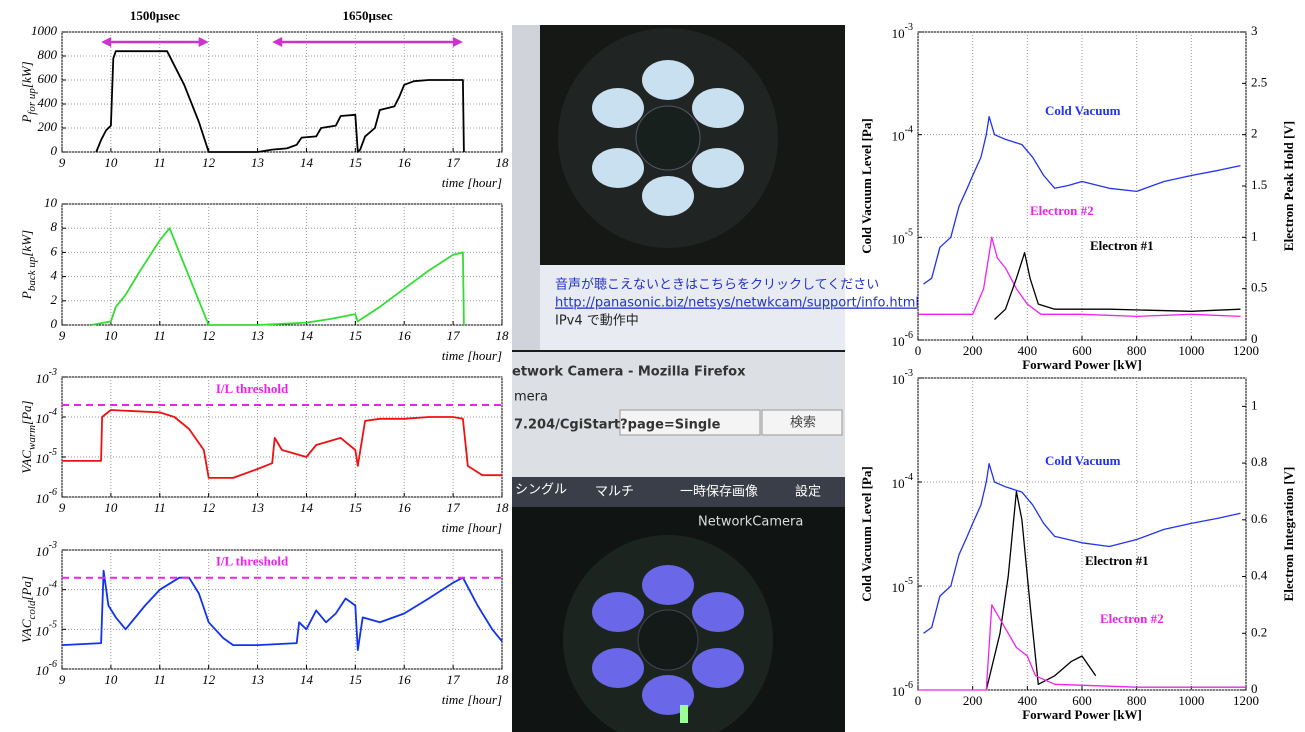 This screenshot has height=732, width=1305. What do you see at coordinates (629, 372) in the screenshot?
I see `window-title: etwork Camera - Mozilla Firefox` at bounding box center [629, 372].